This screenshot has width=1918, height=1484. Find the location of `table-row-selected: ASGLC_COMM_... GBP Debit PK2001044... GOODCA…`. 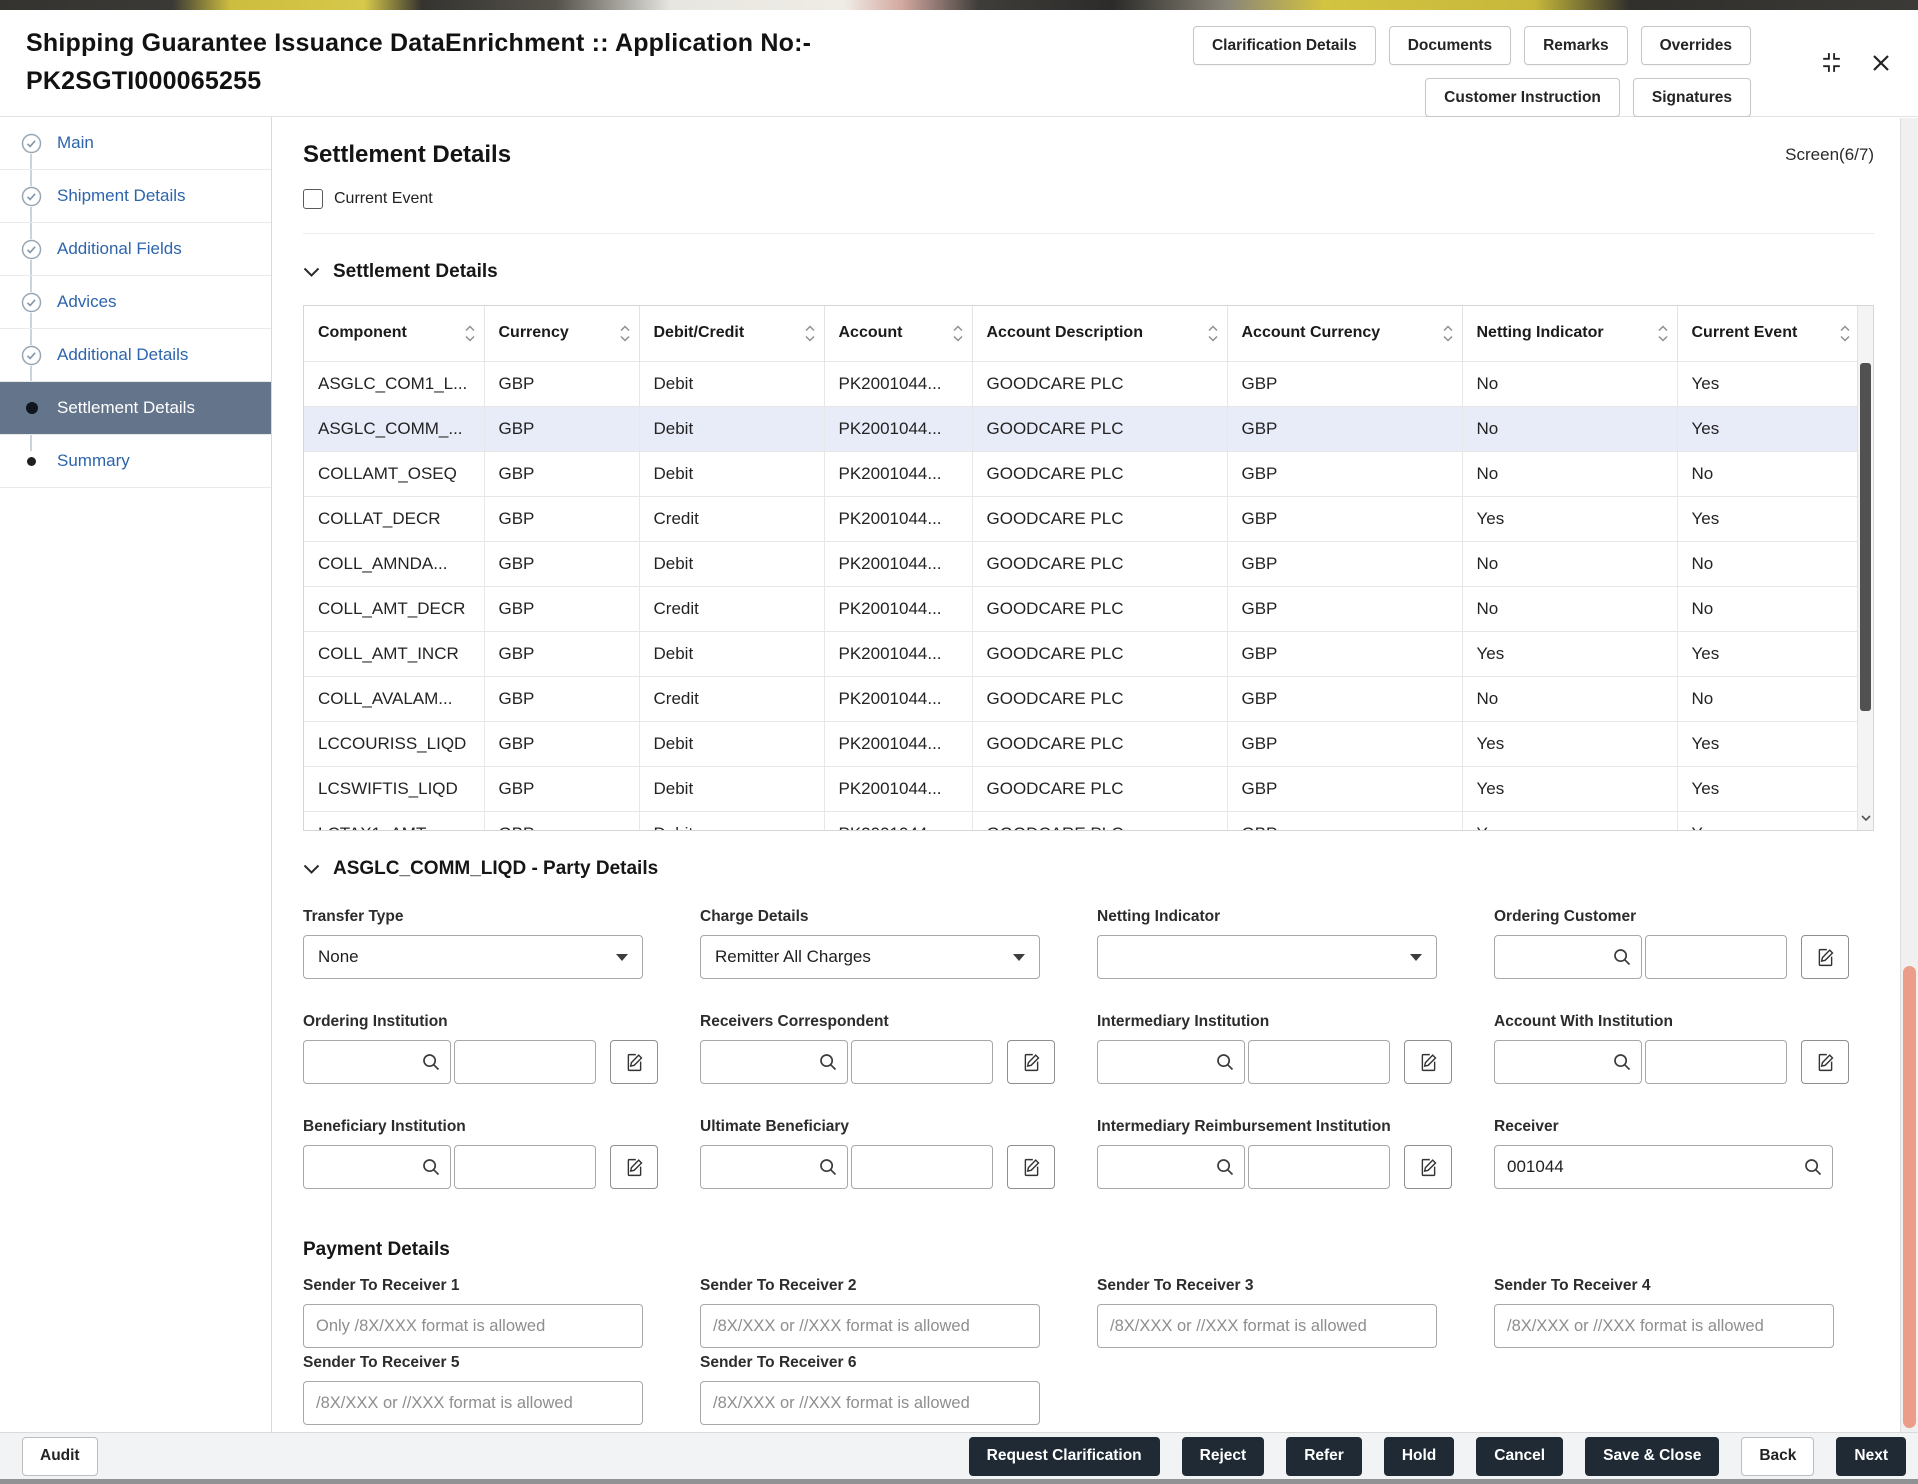

table-row-selected: ASGLC_COMM_... GBP Debit PK2001044... GOODCA… is located at coordinates (1081, 428).